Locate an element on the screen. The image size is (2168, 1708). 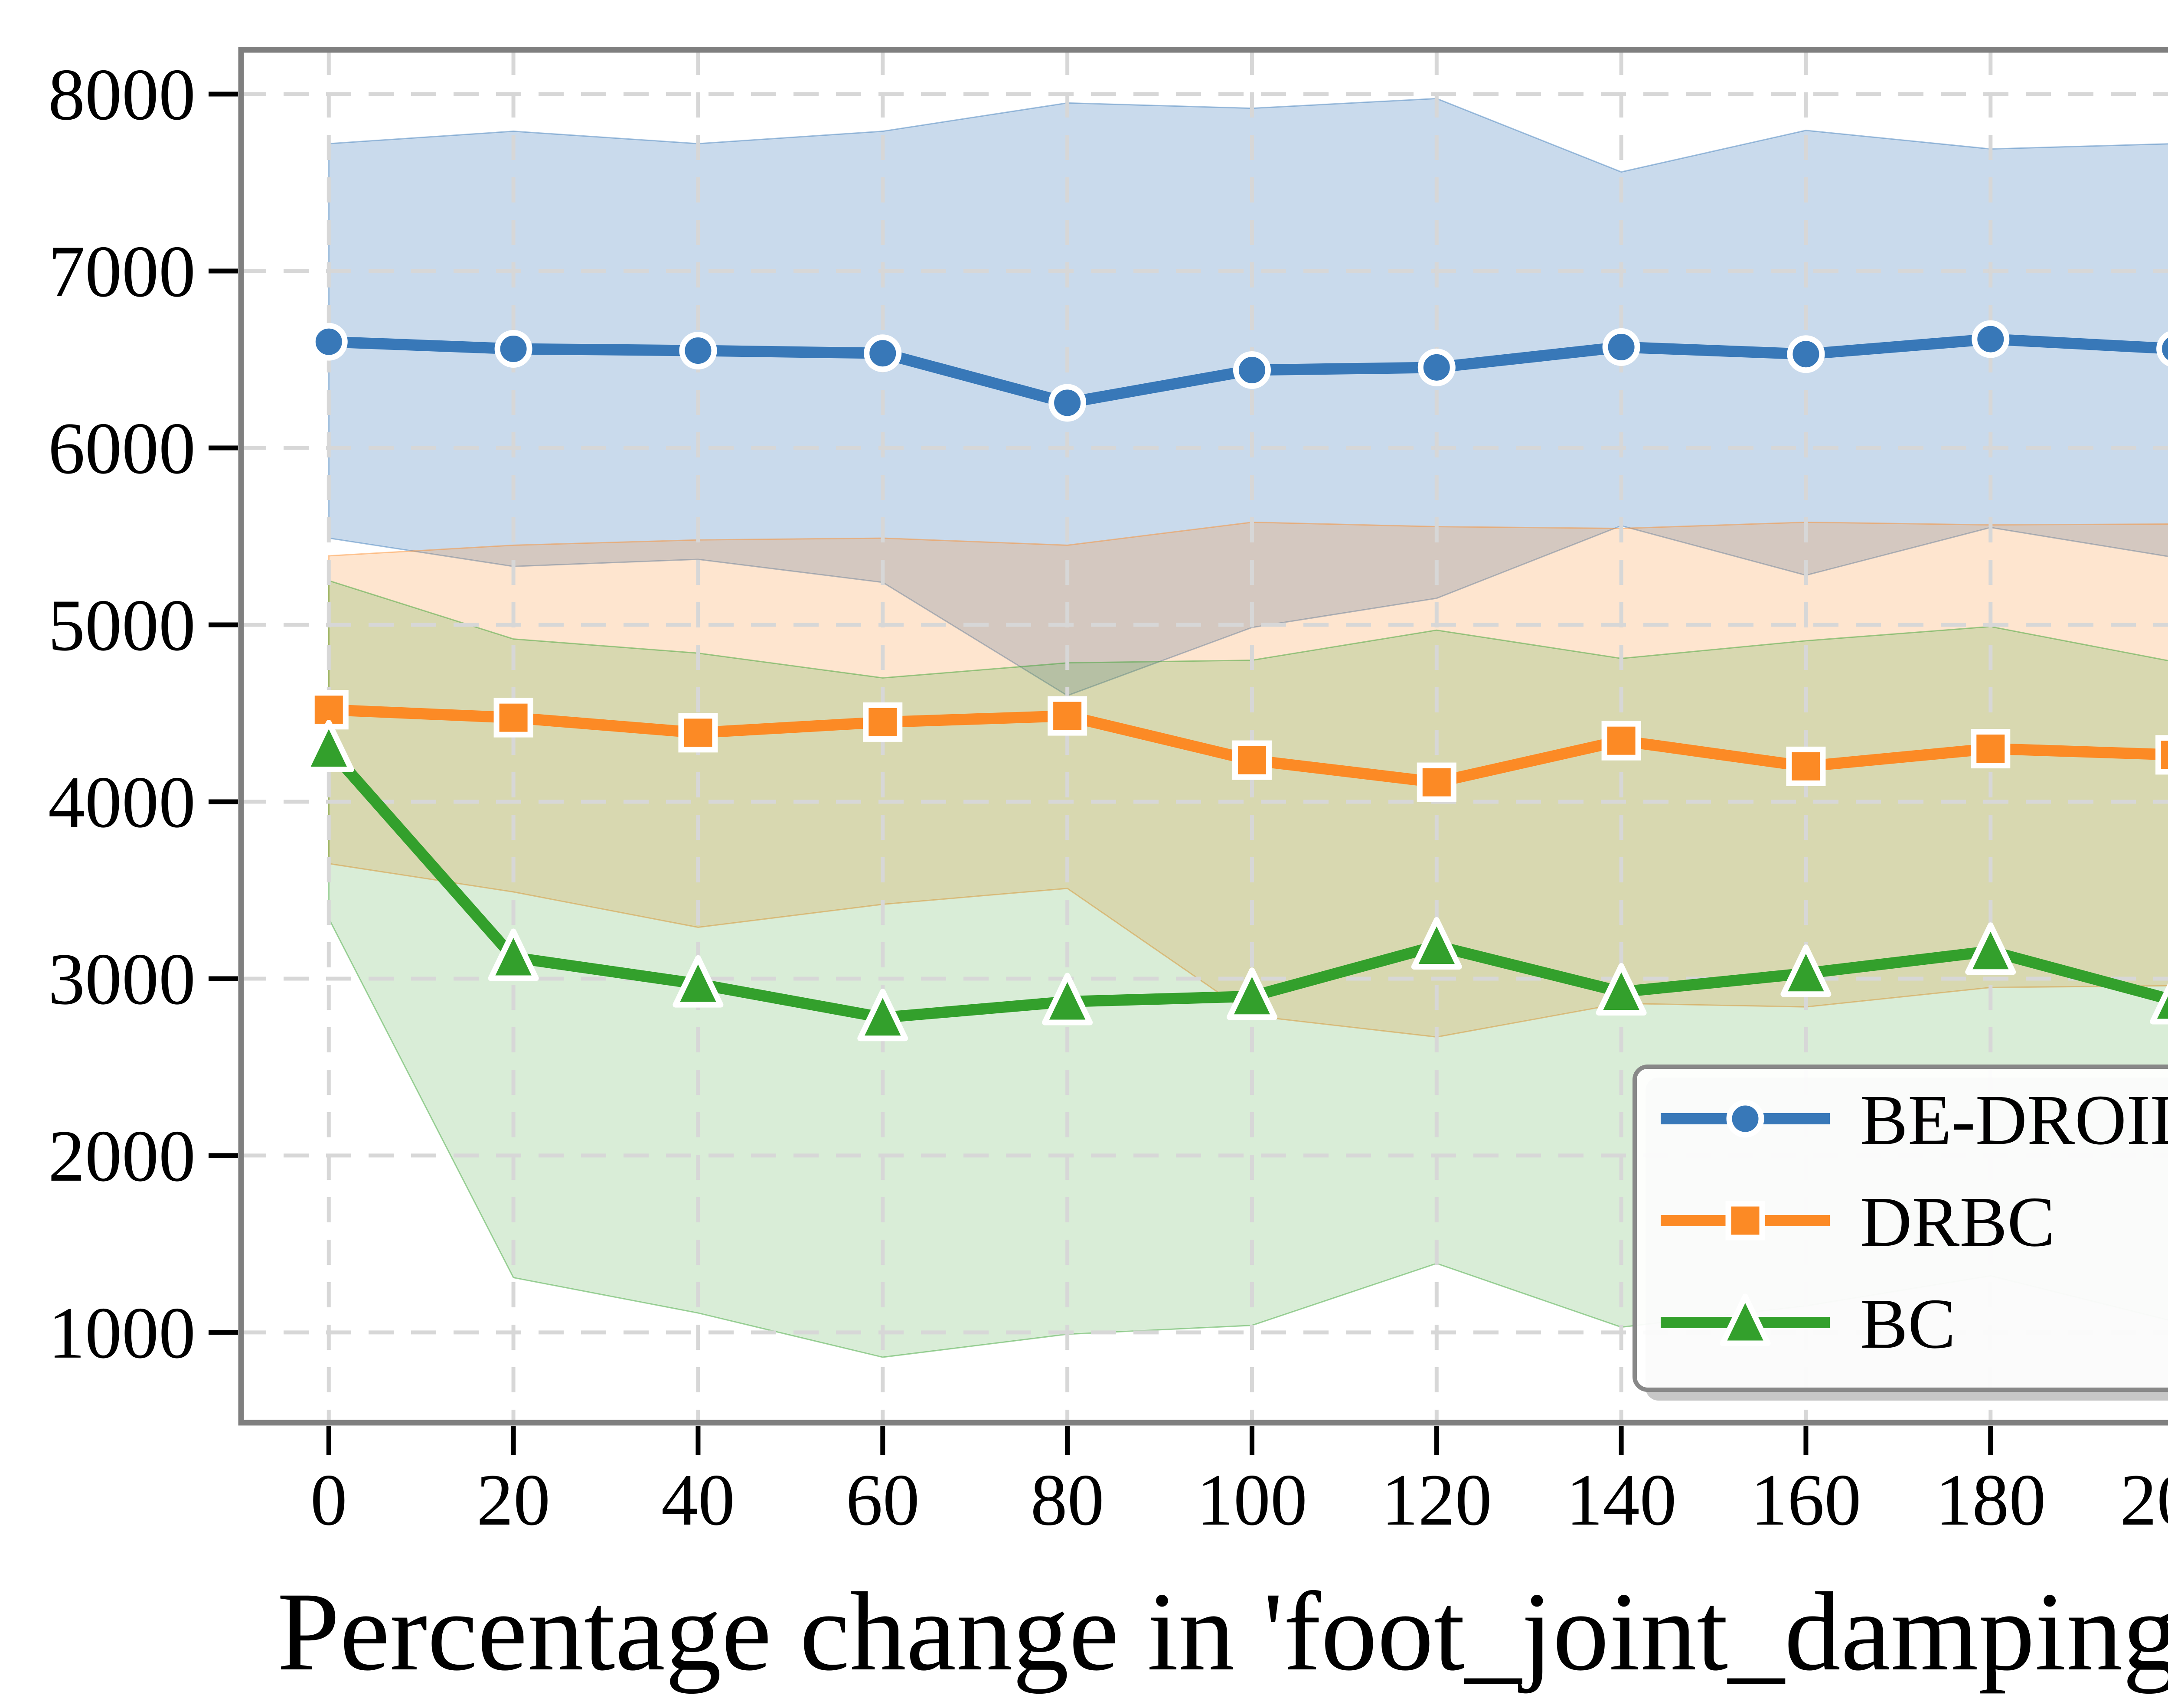
marker-be-droil-x120 is located at coordinates (1436, 367).